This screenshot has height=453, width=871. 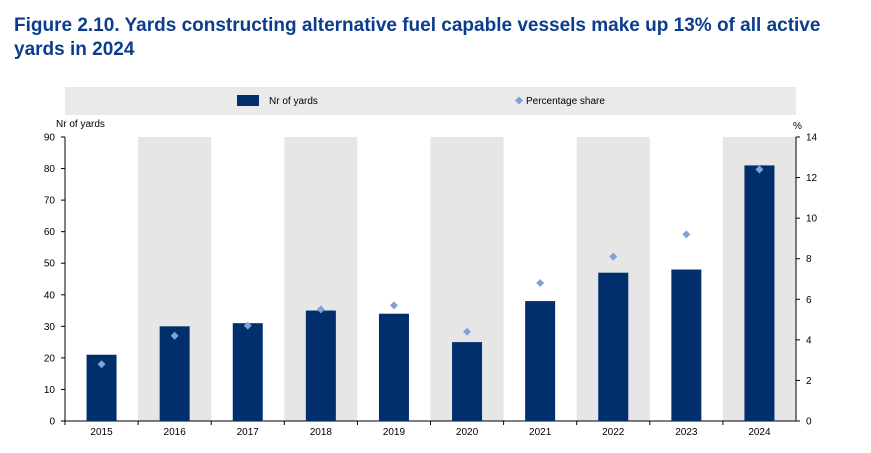 What do you see at coordinates (812, 178) in the screenshot?
I see `right-tick-label: 12` at bounding box center [812, 178].